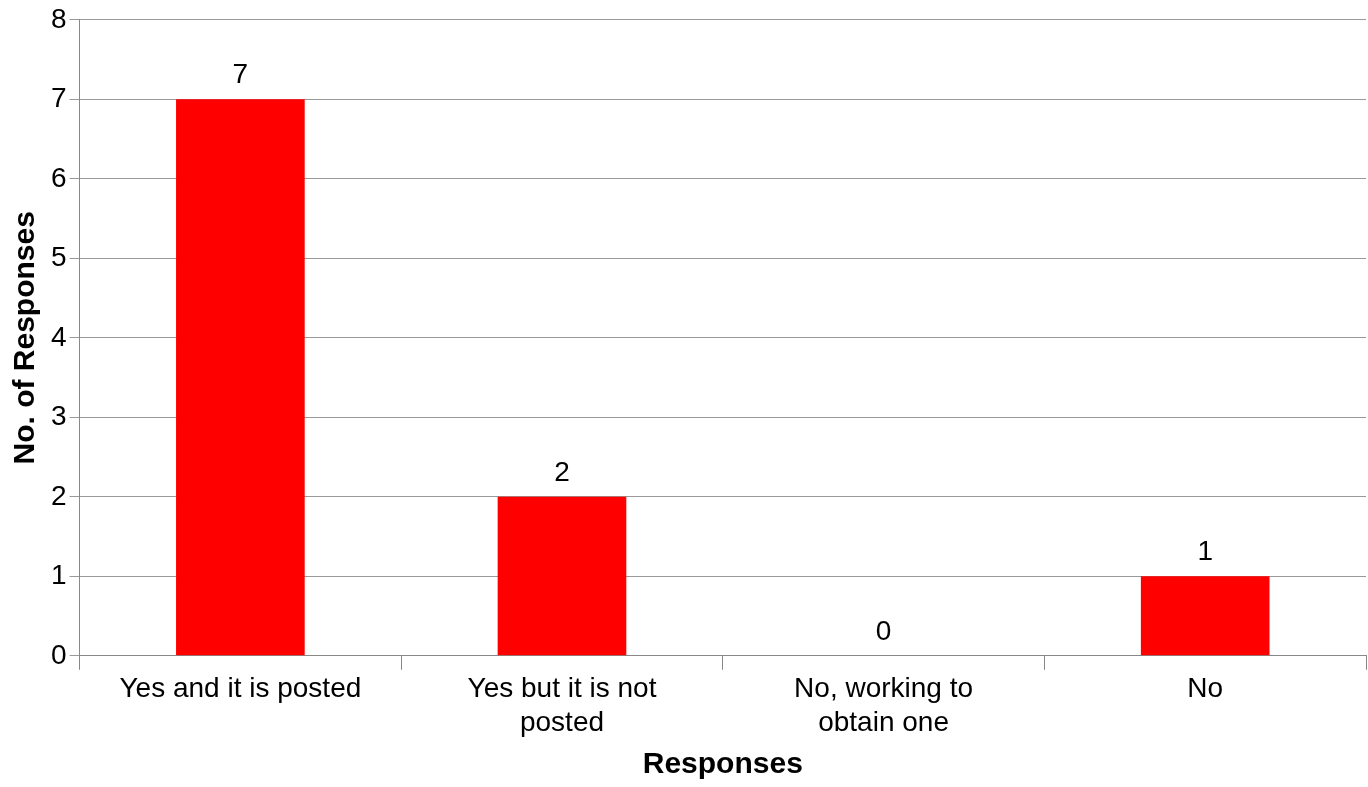 Image resolution: width=1368 pixels, height=787 pixels. What do you see at coordinates (240, 688) in the screenshot?
I see `x-tick-label: Yes and it is posted` at bounding box center [240, 688].